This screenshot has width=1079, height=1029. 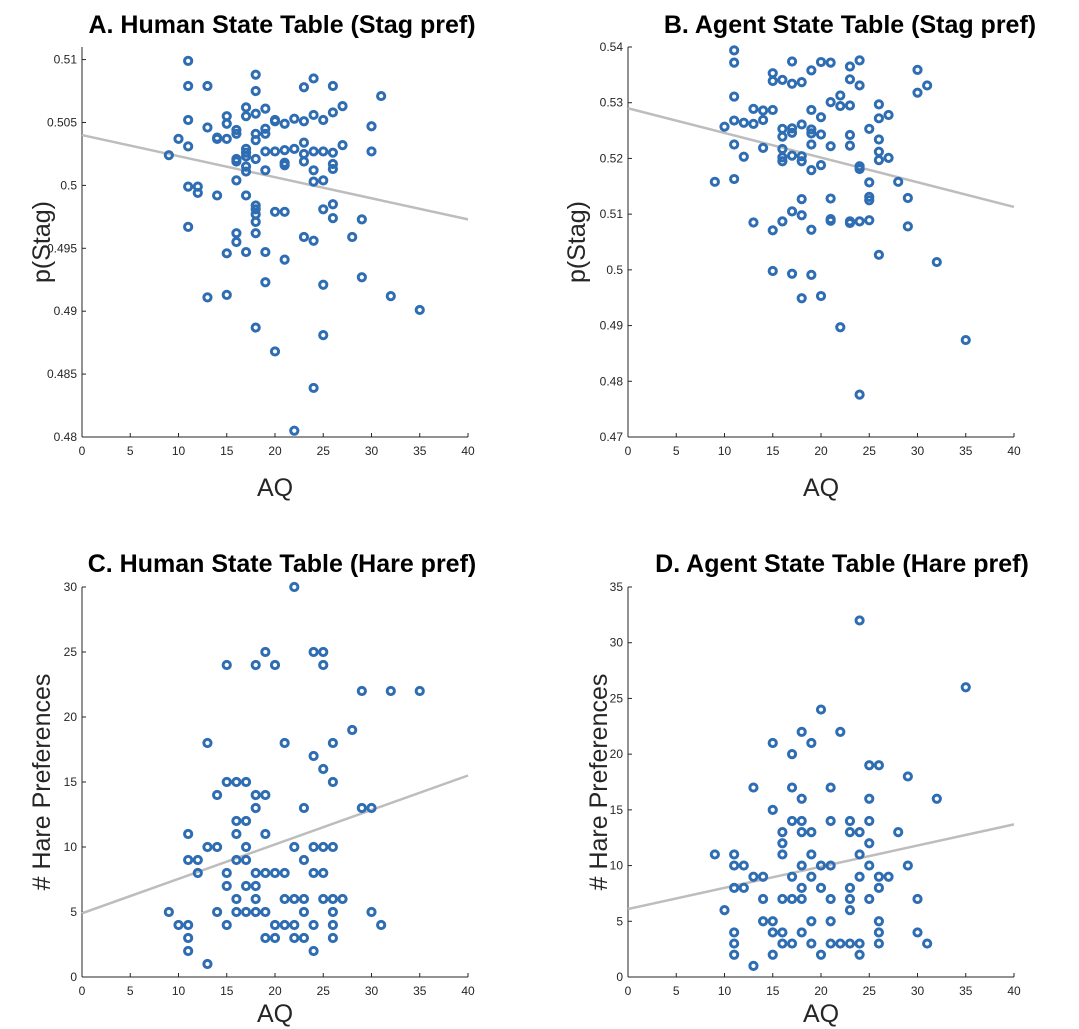 I want to click on x-tick-label: 10, so click(x=725, y=991).